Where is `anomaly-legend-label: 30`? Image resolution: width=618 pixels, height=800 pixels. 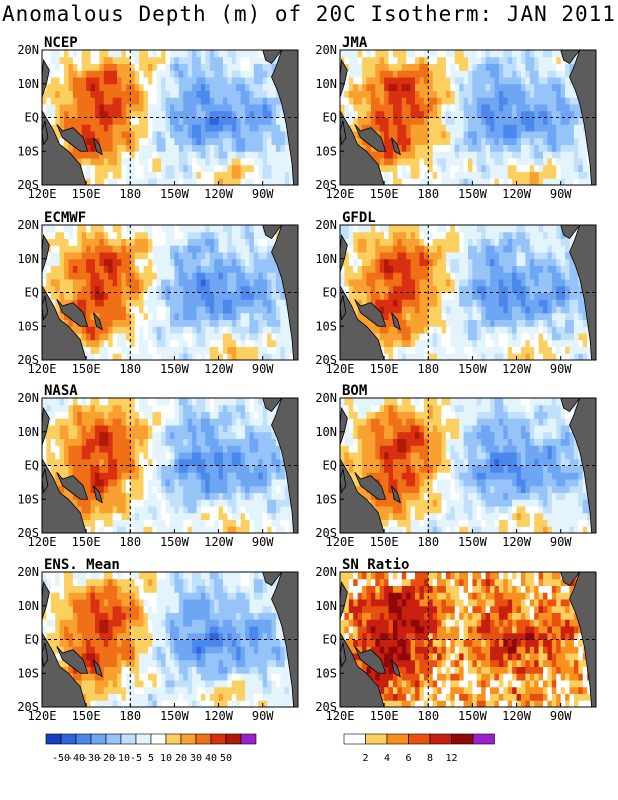 anomaly-legend-label: 30 is located at coordinates (196, 758).